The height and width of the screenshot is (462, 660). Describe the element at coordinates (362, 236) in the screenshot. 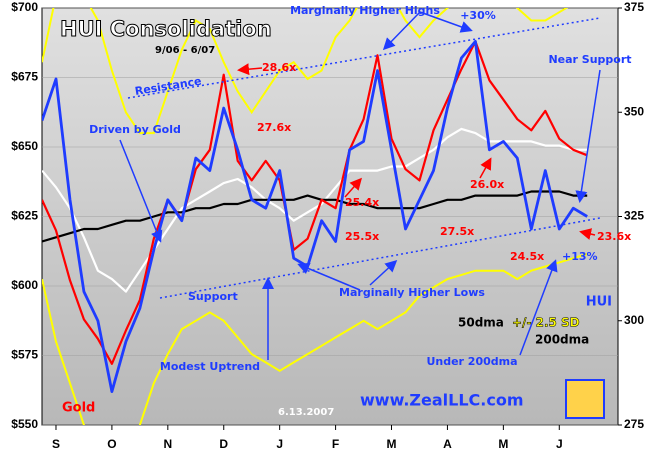

I see `annotation: 25.5x` at that location.